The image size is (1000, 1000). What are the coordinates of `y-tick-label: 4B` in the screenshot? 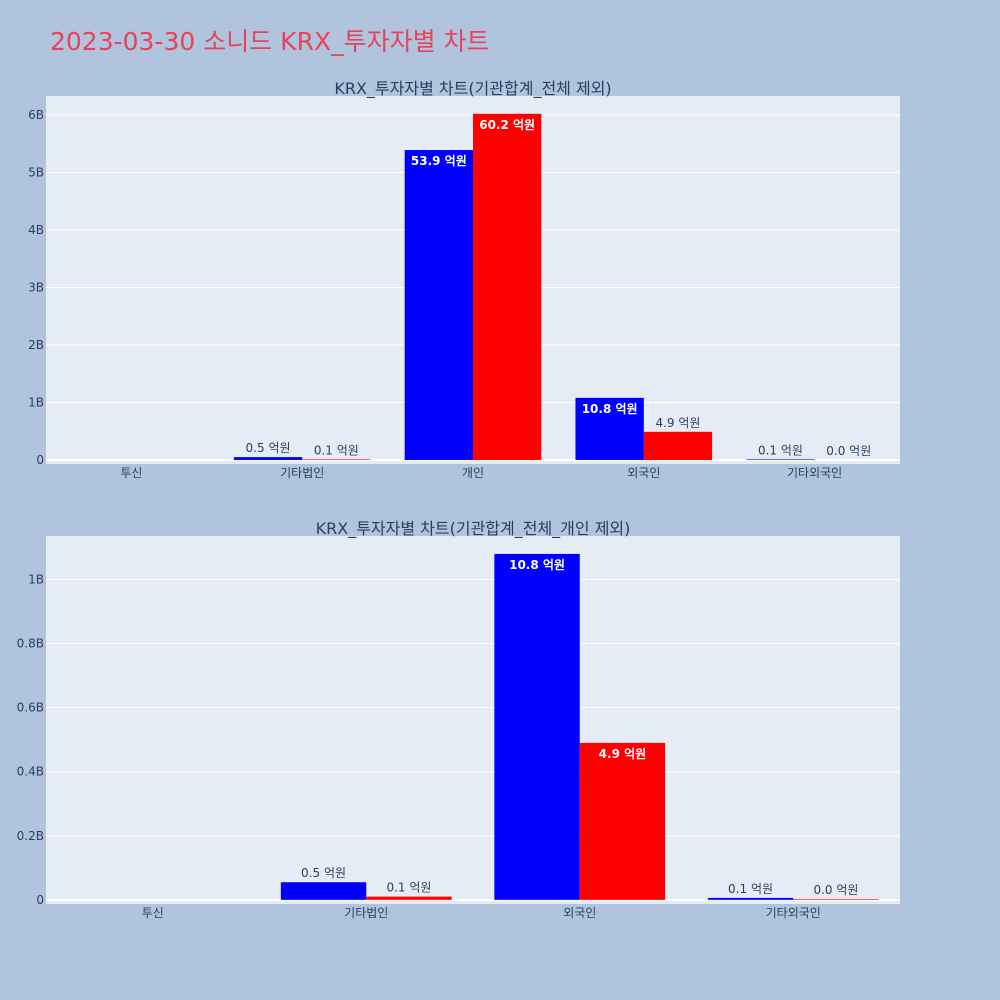 It's located at (36, 230).